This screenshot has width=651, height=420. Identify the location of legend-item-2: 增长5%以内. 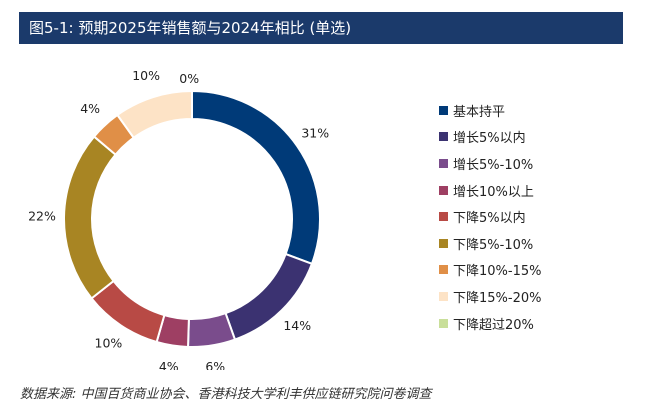
(490, 137).